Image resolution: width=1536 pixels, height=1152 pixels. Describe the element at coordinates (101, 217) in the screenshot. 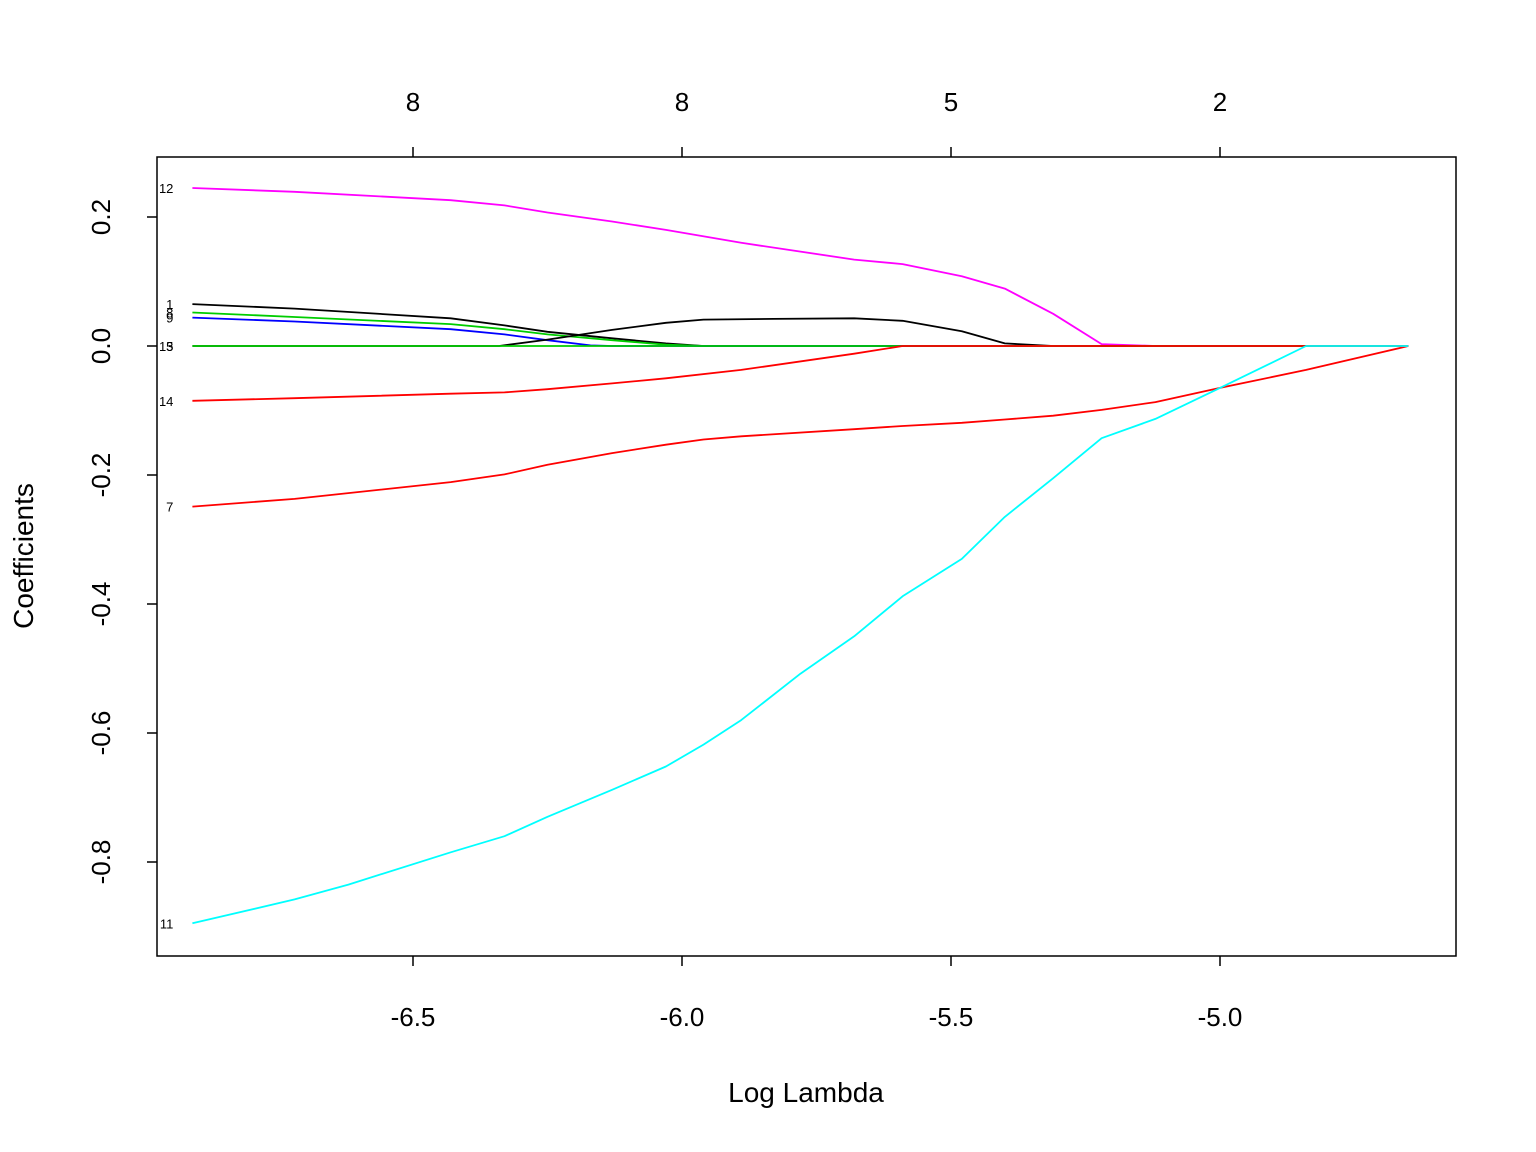

I see `y-tick-label: 0.2` at that location.